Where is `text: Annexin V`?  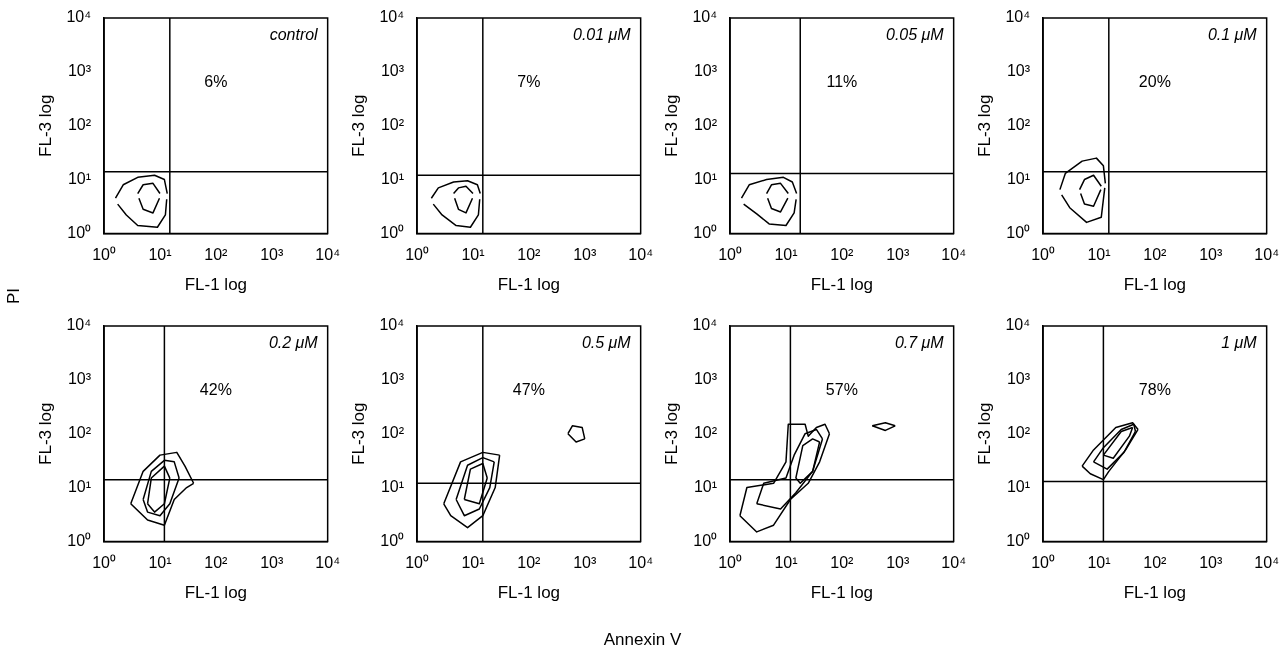 text: Annexin V is located at coordinates (642, 640).